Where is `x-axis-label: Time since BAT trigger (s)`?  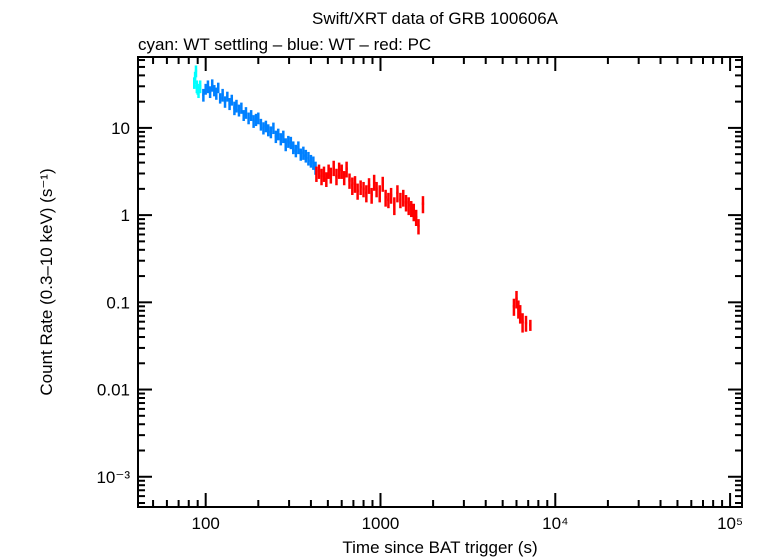
x-axis-label: Time since BAT trigger (s) is located at coordinates (439, 547).